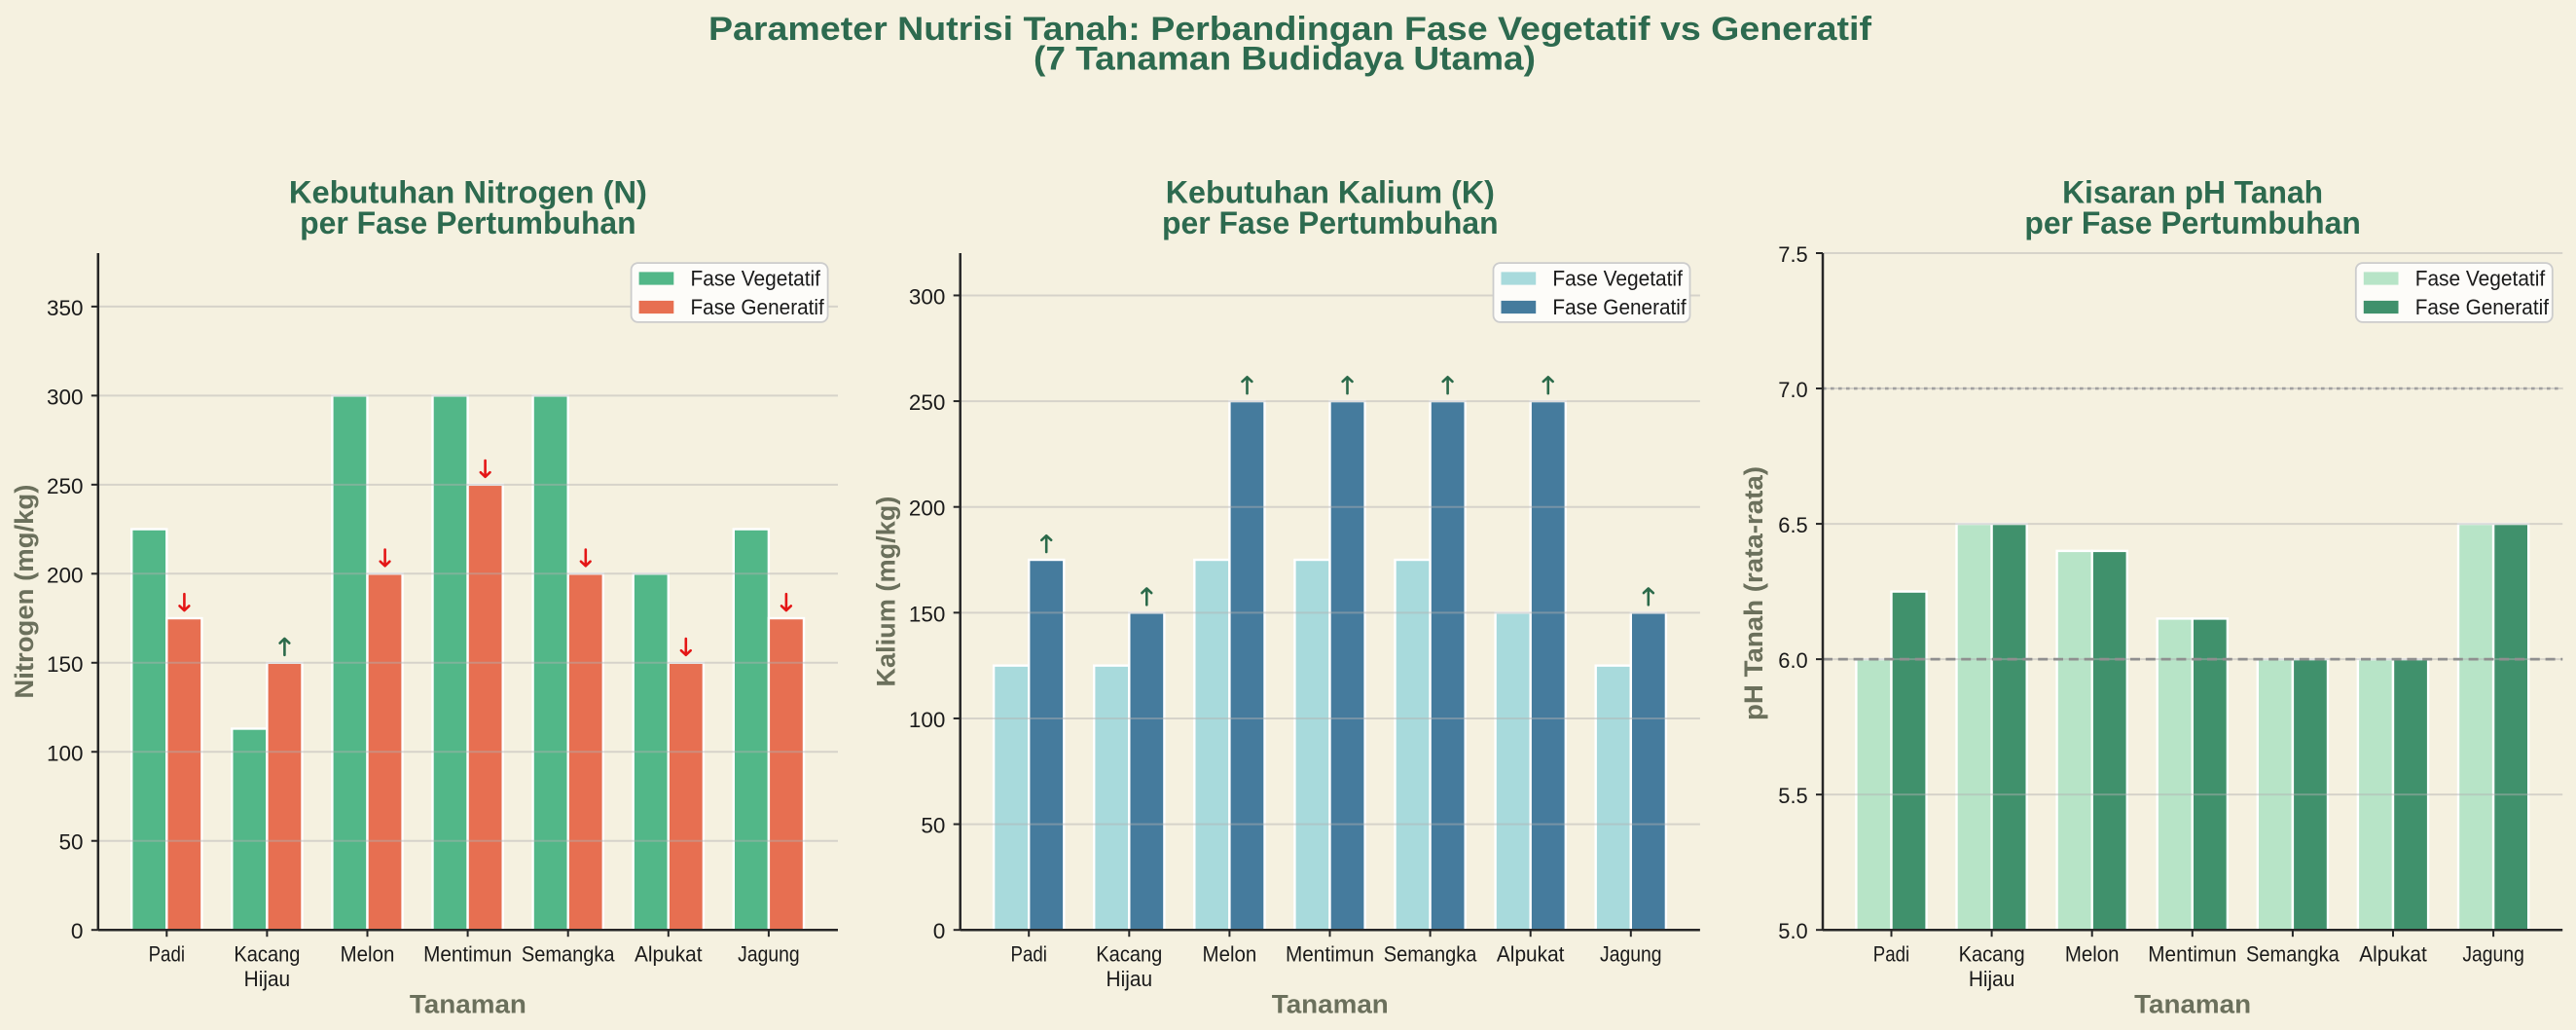 This screenshot has width=2576, height=1030. Describe the element at coordinates (1792, 254) in the screenshot. I see `svg-text: 7.5` at that location.